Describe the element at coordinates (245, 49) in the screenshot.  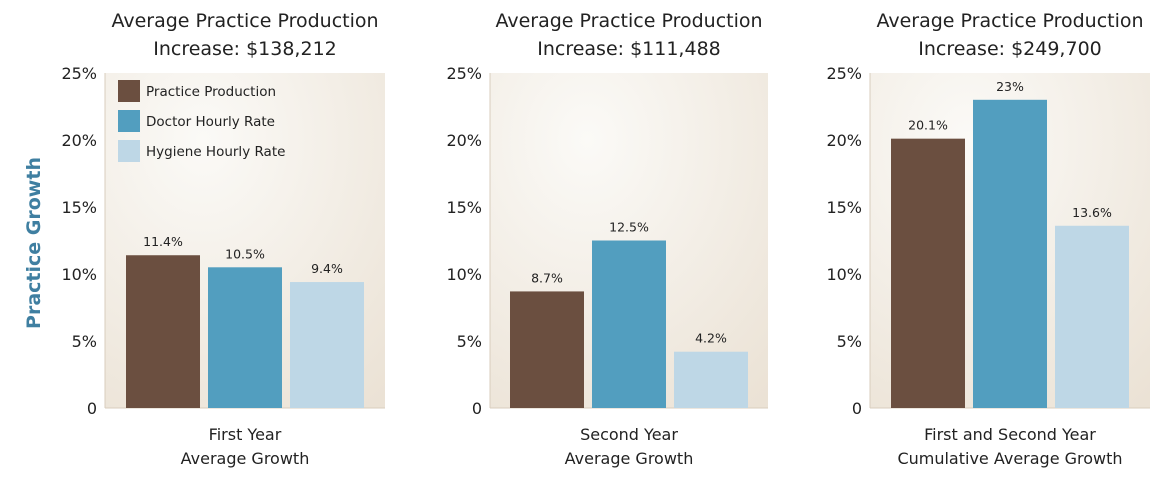
I see `chart-title-line-2: Increase: $138,212` at that location.